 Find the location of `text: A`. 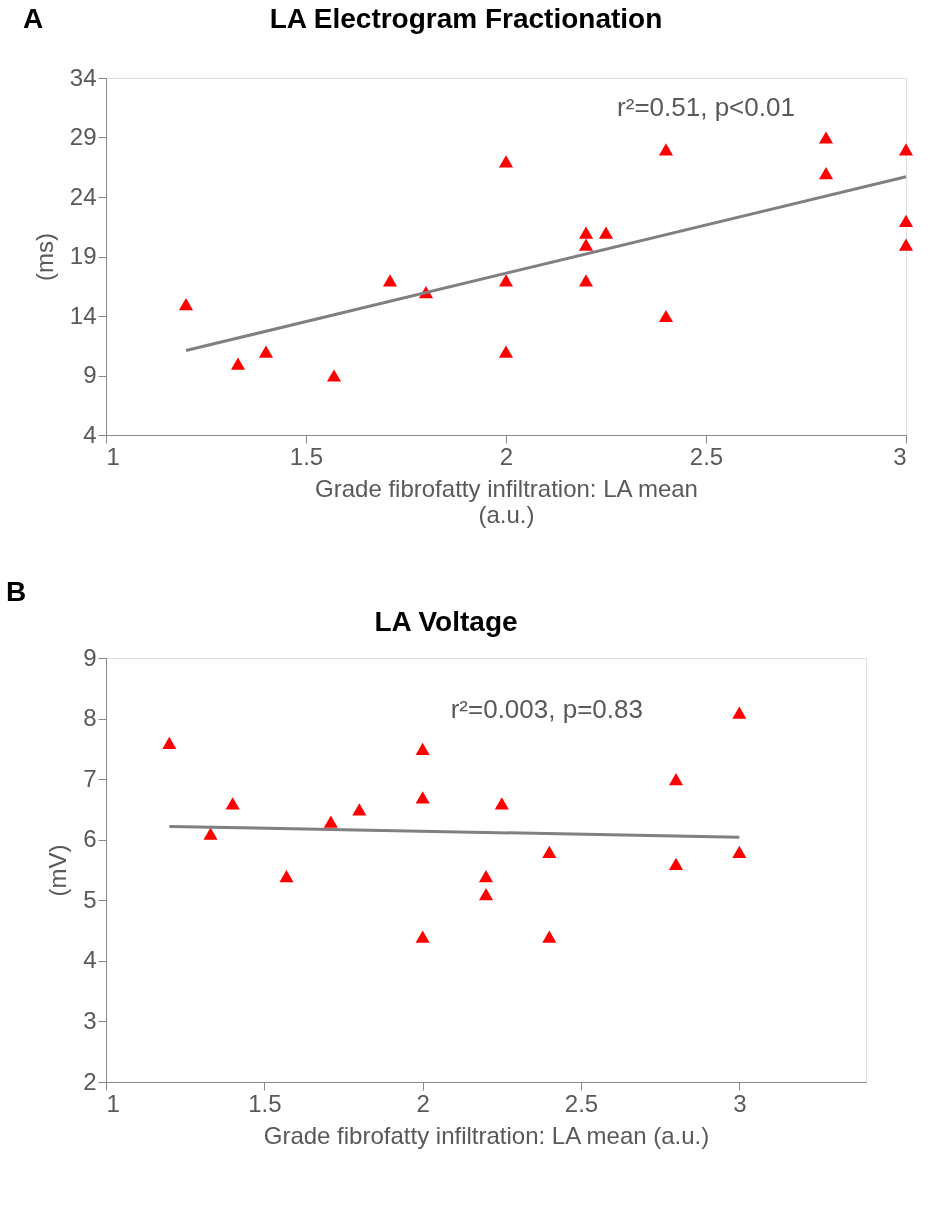

text: A is located at coordinates (33, 18).